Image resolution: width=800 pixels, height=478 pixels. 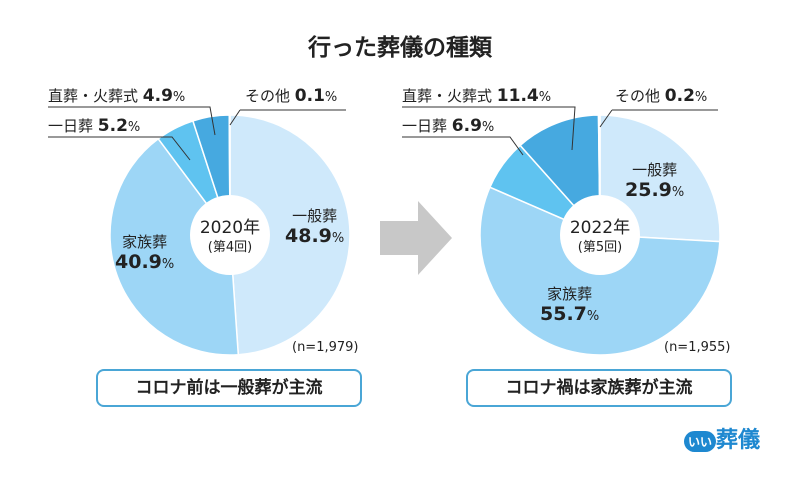 What do you see at coordinates (655, 181) in the screenshot?
I see `label-general-2022: 一般葬 25.9%` at bounding box center [655, 181].